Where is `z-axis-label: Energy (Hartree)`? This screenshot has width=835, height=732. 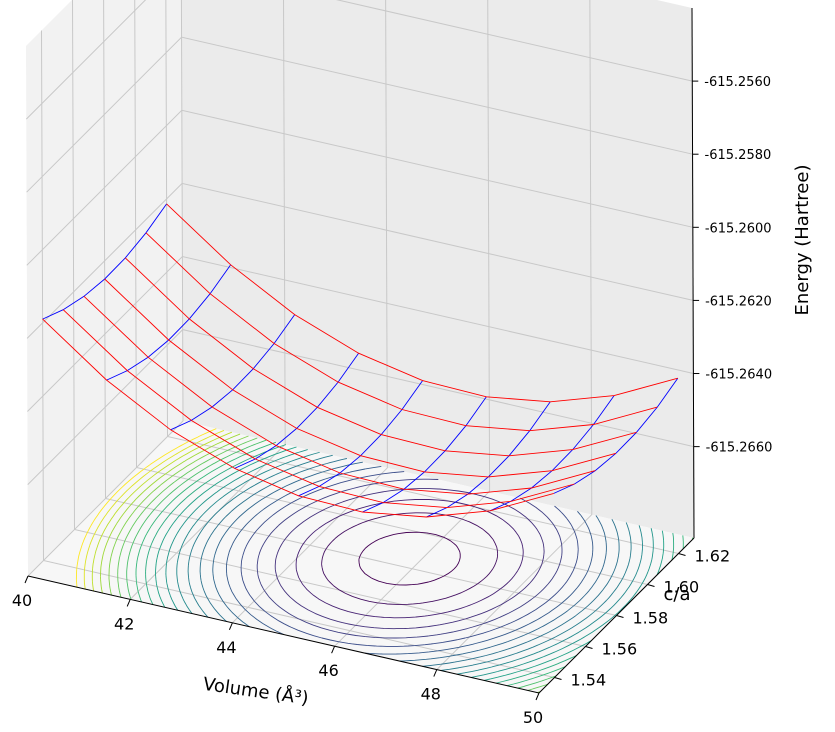 z-axis-label: Energy (Hartree) is located at coordinates (802, 240).